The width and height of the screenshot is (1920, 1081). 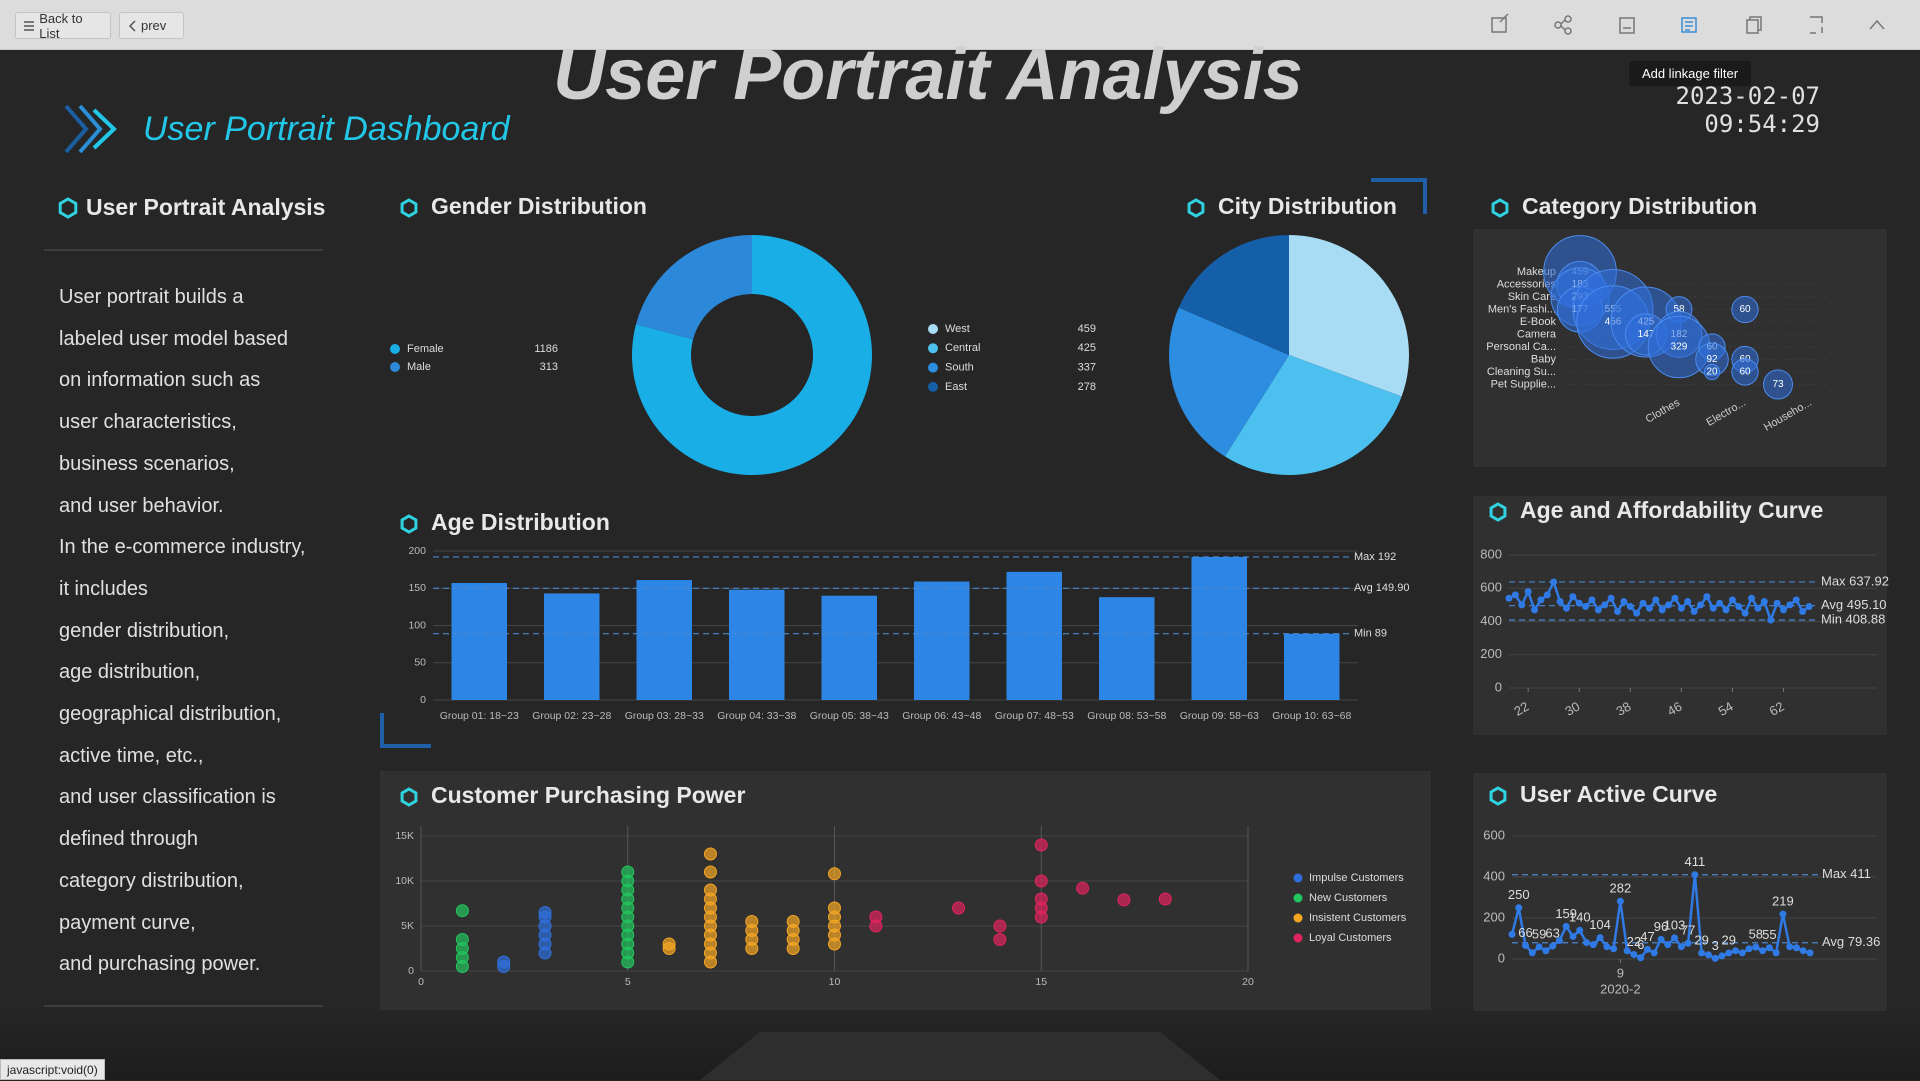 What do you see at coordinates (956, 387) in the screenshot?
I see `legend-label: East` at bounding box center [956, 387].